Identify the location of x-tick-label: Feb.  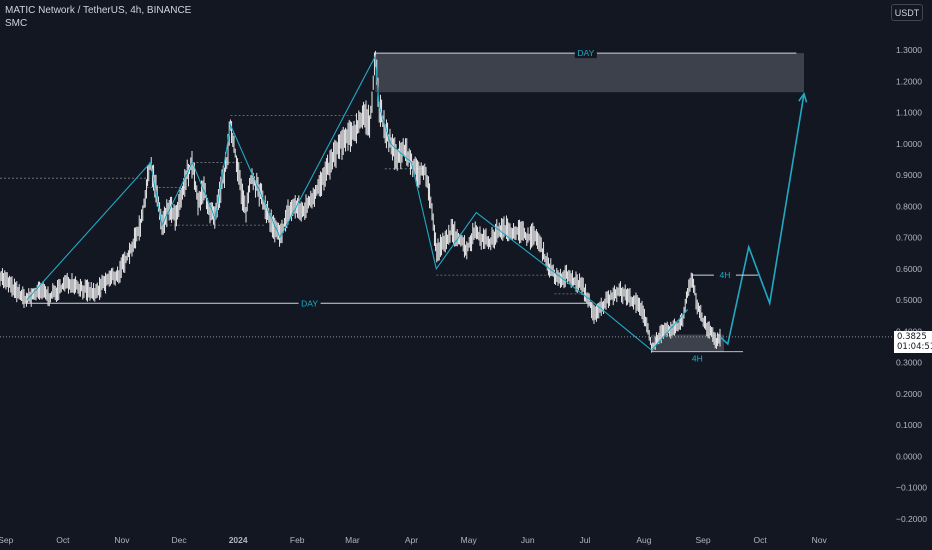
(297, 540).